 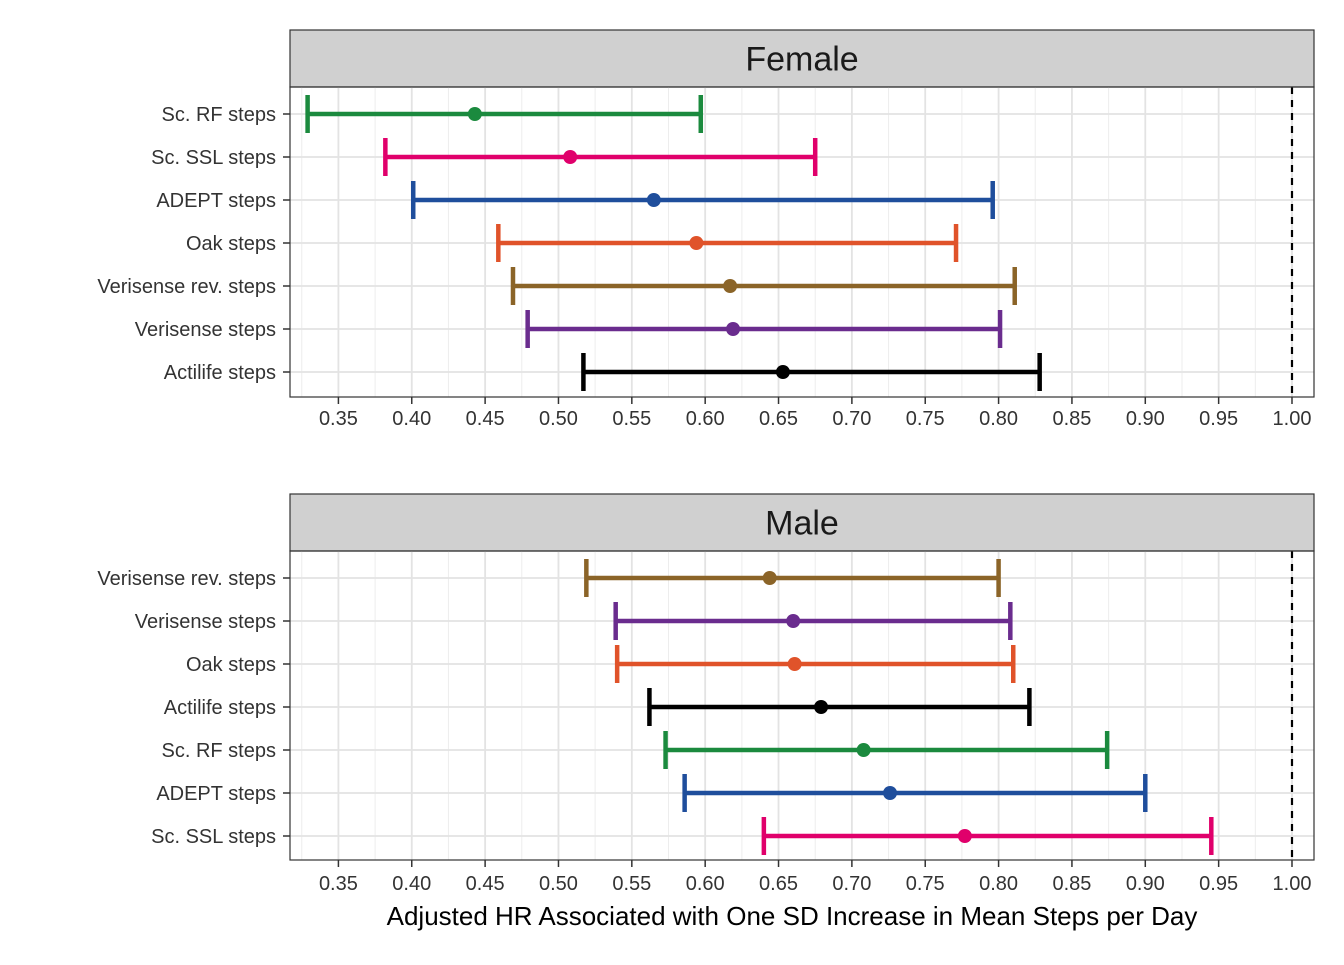 I want to click on panel-title: Male, so click(x=802, y=524).